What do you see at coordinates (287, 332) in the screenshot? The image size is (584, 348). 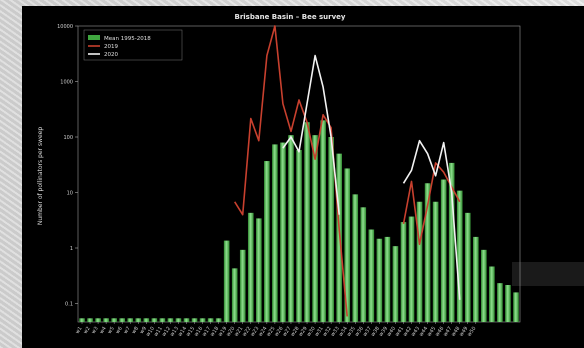 I see `x-tick-label: w27` at bounding box center [287, 332].